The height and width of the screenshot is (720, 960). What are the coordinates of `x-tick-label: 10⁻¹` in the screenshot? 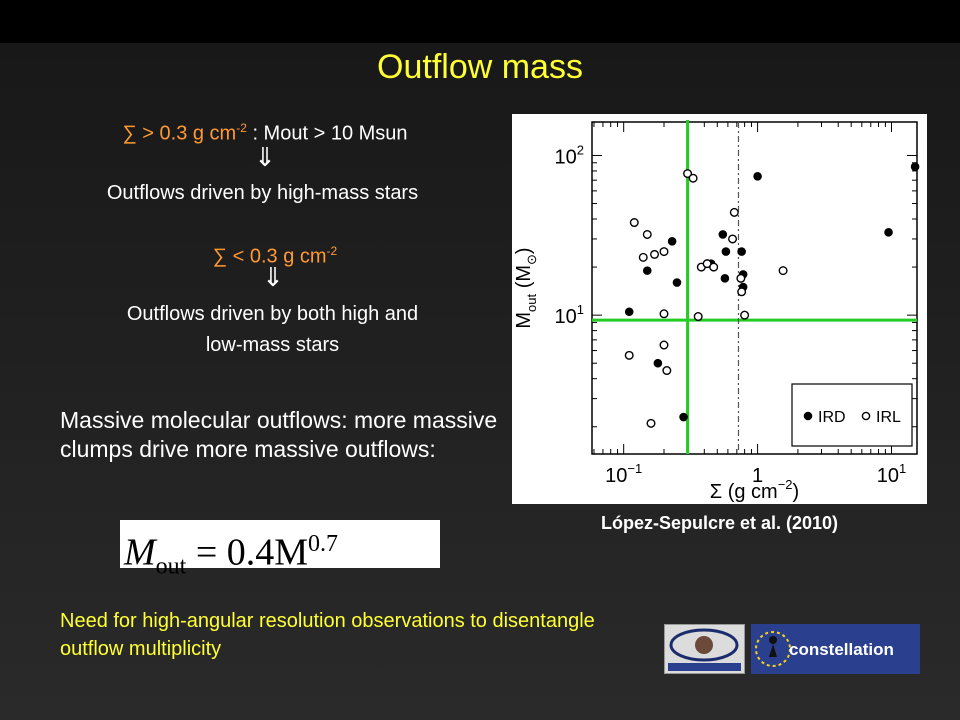 It's located at (623, 474).